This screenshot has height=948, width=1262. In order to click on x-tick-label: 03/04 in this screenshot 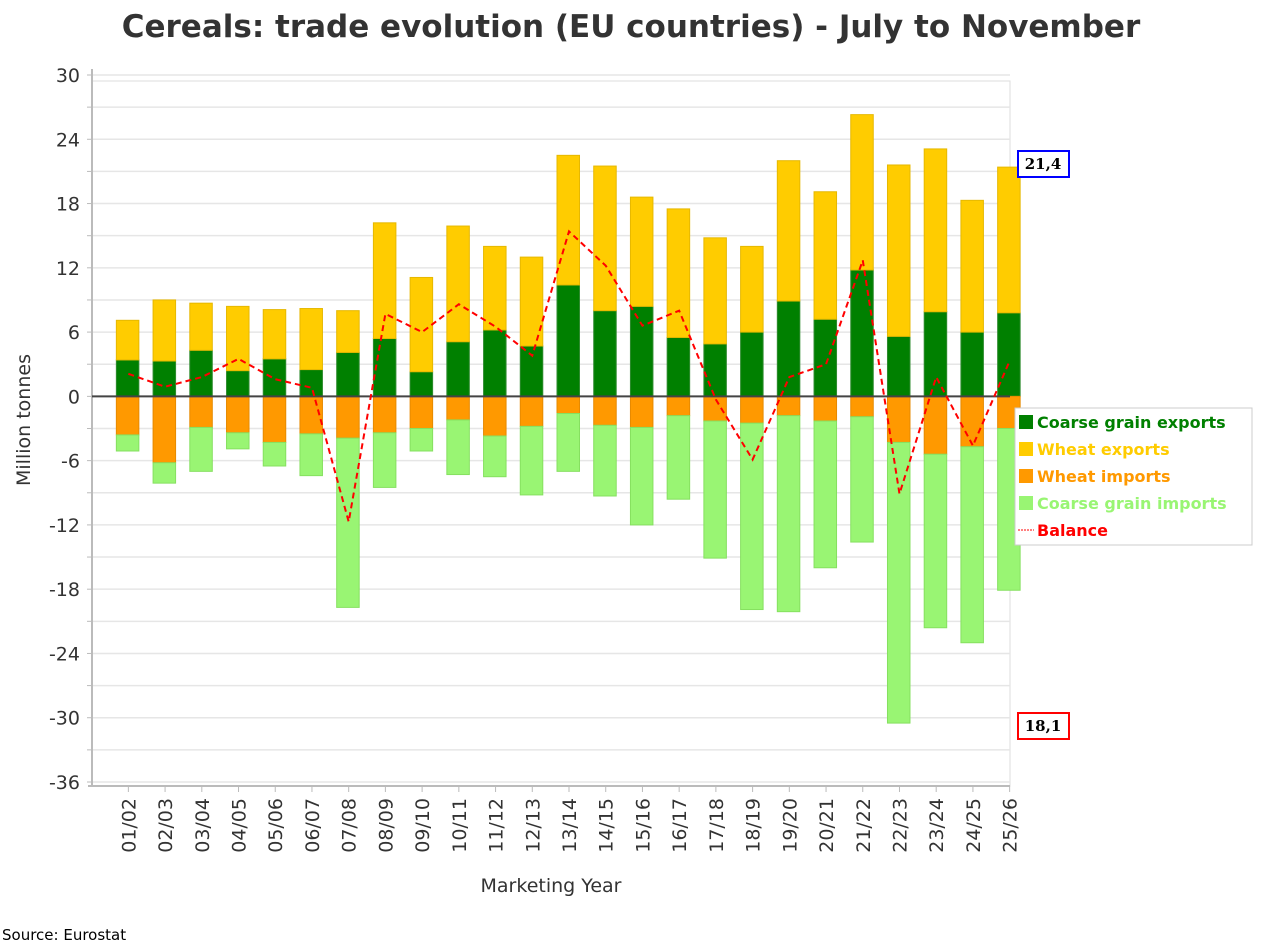, I will do `click(203, 825)`.